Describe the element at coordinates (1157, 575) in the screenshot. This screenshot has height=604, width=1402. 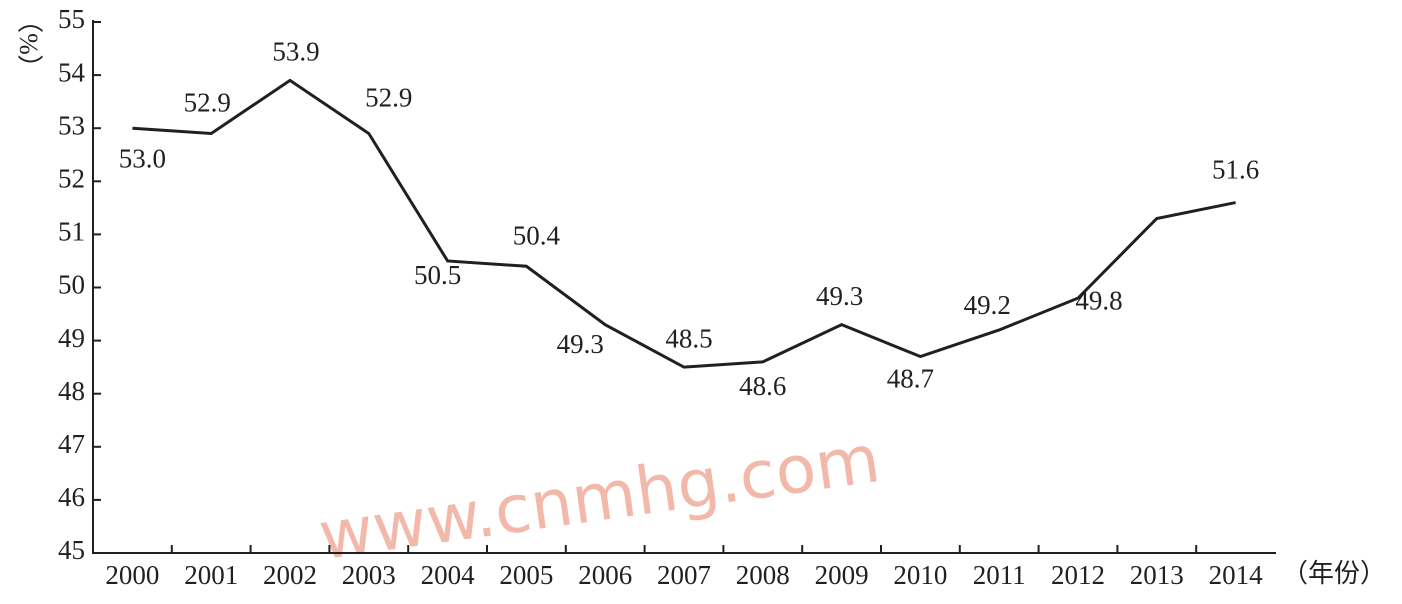
I see `x-tick-label: 2013` at that location.